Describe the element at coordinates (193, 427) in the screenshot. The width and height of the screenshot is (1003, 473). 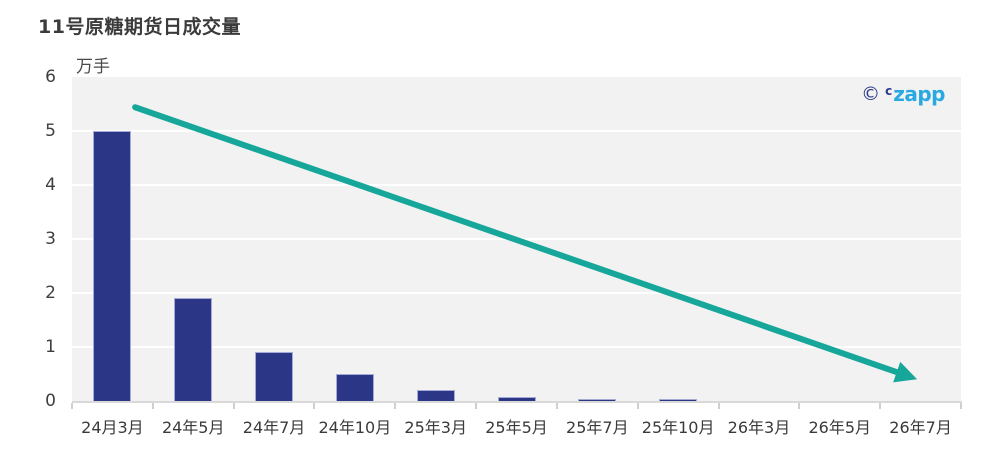
I see `x-tick-label-24年5月: 24年5月` at that location.